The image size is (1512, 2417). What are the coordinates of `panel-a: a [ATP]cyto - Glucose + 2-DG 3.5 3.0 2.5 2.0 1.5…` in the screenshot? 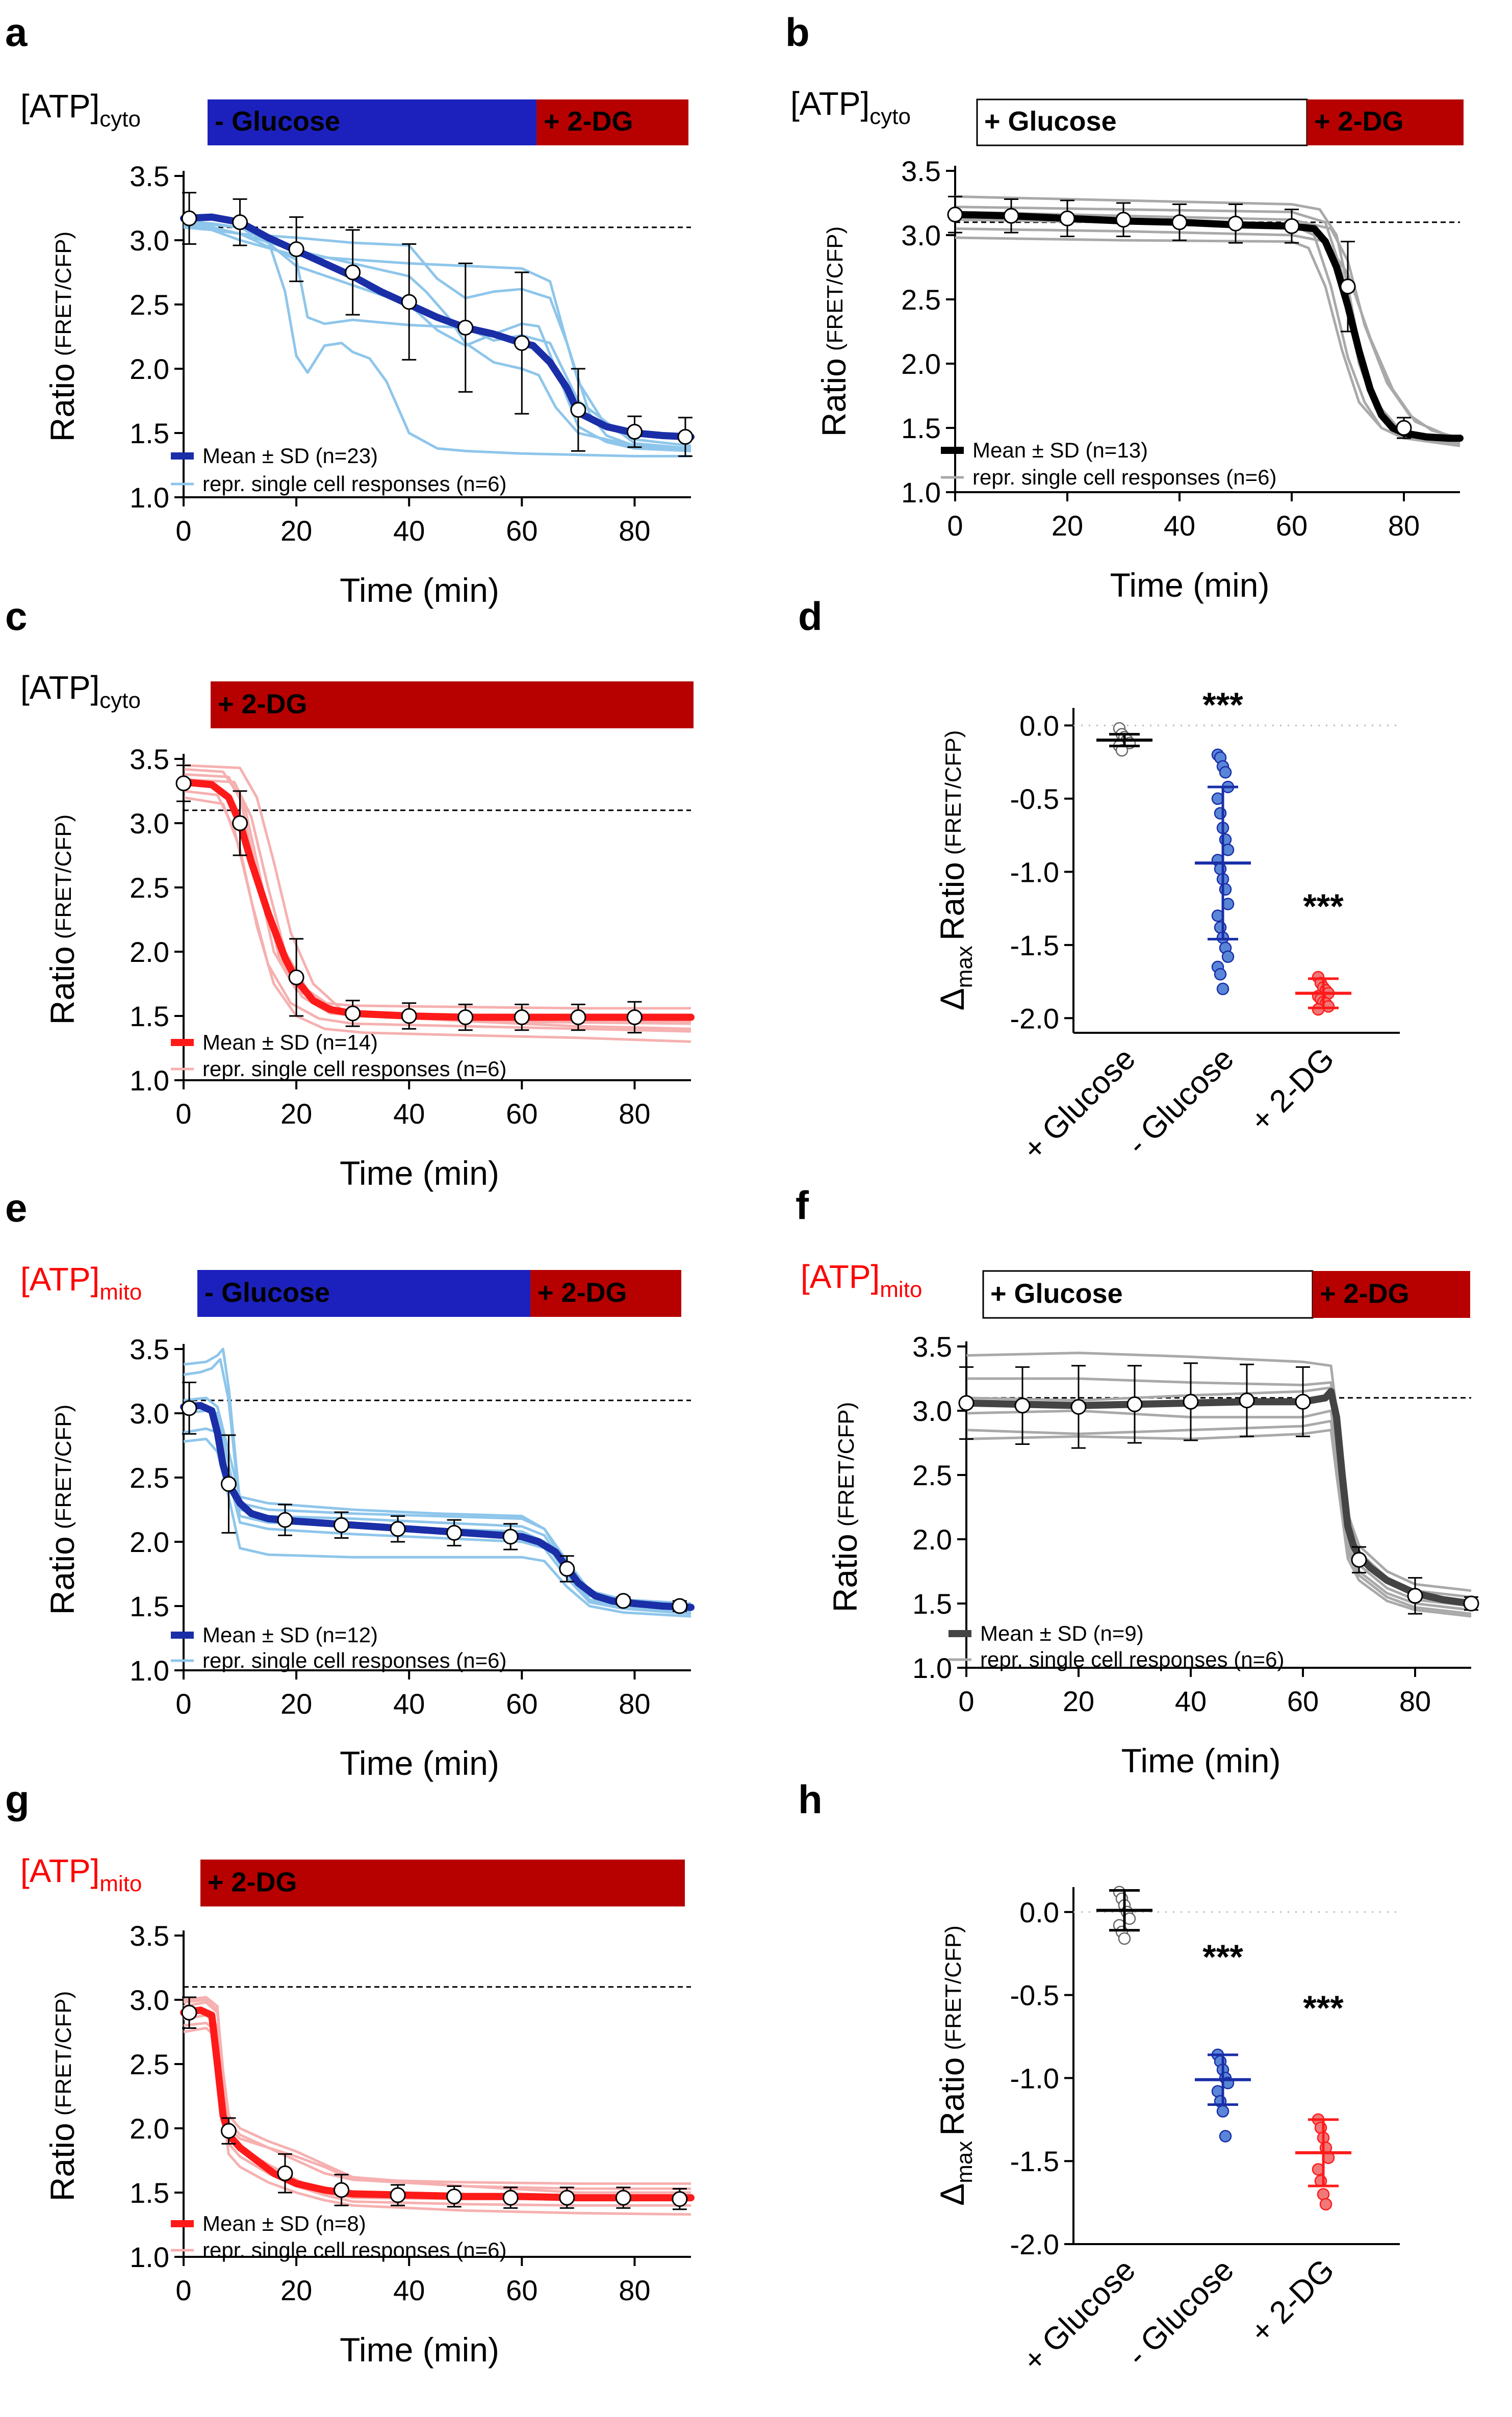 It's located at (350, 309).